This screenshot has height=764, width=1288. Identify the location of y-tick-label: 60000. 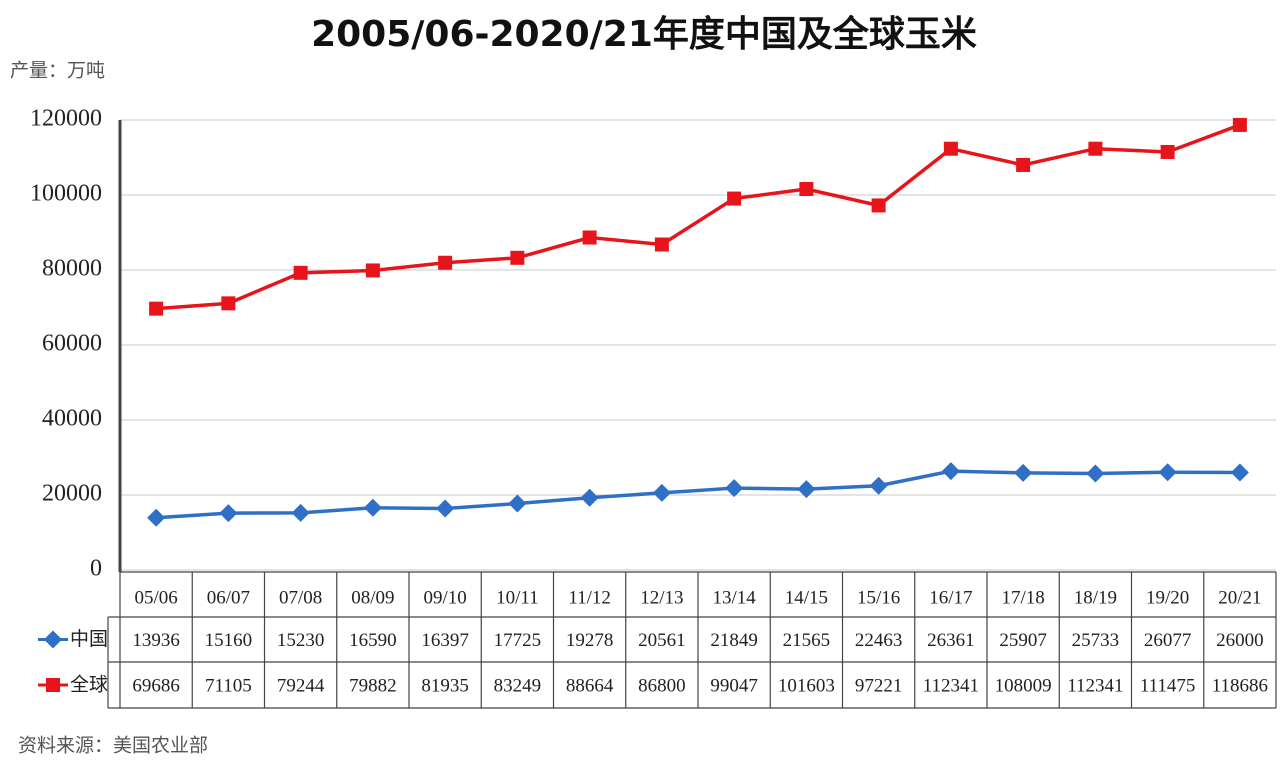
(72, 344).